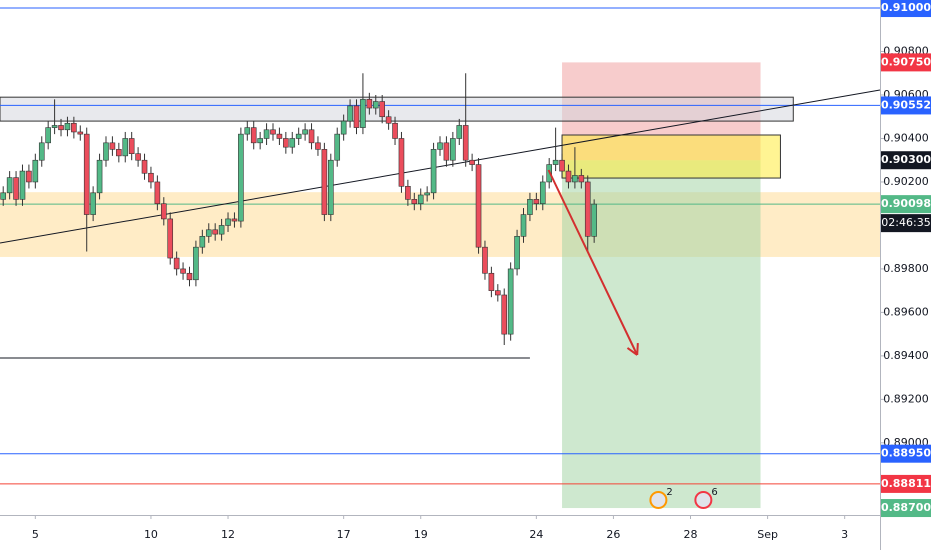 Image resolution: width=932 pixels, height=550 pixels. What do you see at coordinates (228, 534) in the screenshot?
I see `x-tick-label: 12` at bounding box center [228, 534].